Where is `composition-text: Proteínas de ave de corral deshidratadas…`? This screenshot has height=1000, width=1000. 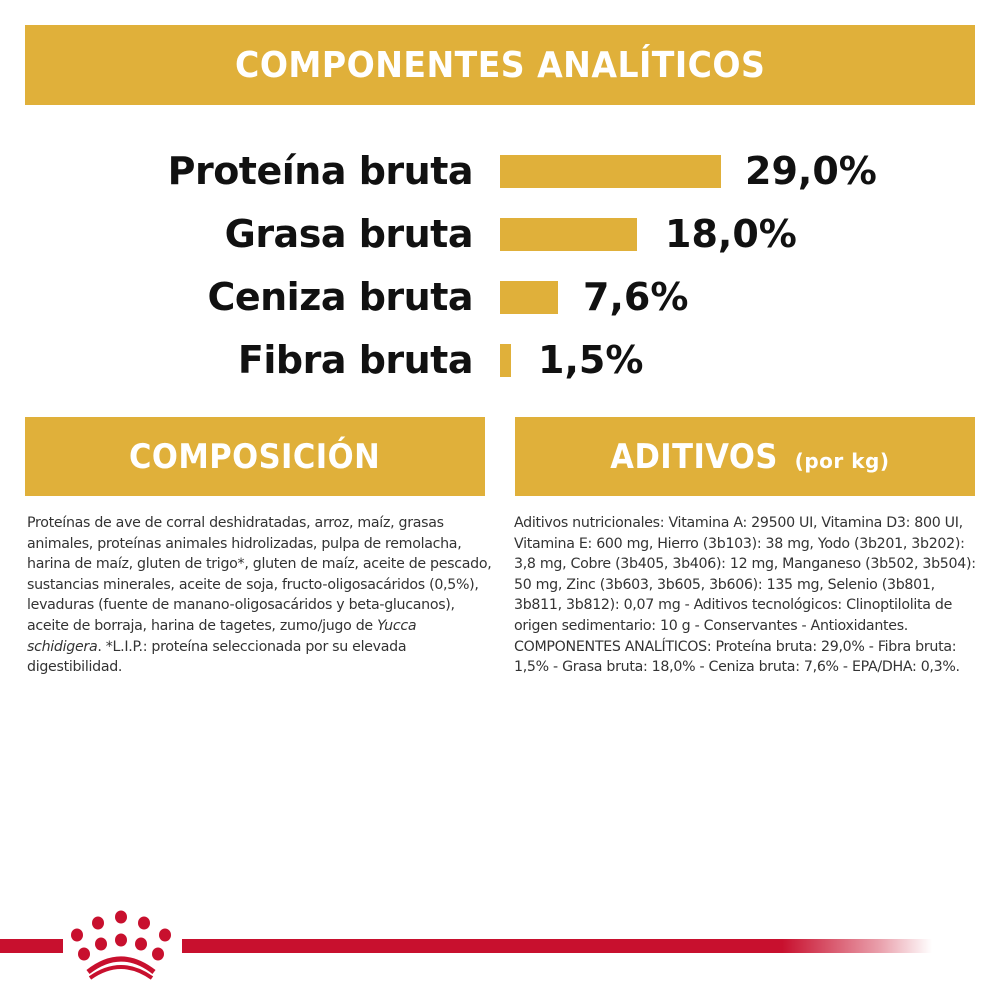 composition-text: Proteínas de ave de corral deshidratadas… is located at coordinates (259, 595).